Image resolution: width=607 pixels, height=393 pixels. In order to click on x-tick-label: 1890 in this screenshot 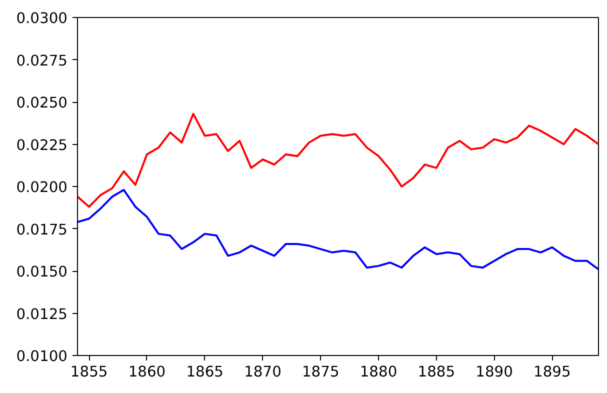, I will do `click(494, 372)`.